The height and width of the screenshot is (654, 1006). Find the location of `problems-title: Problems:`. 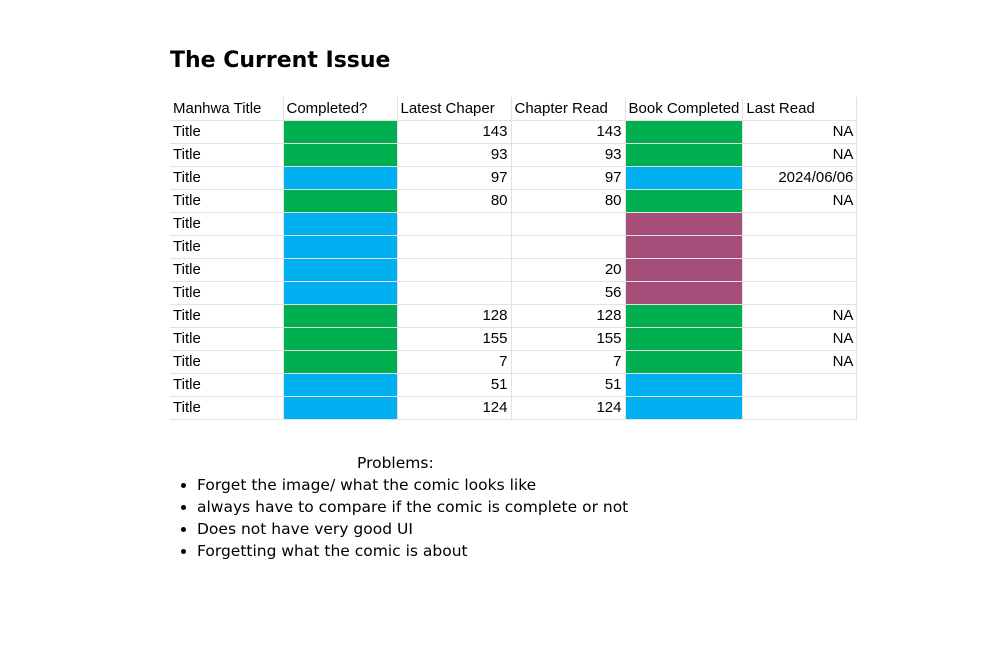

problems-title: Problems: is located at coordinates (395, 463).